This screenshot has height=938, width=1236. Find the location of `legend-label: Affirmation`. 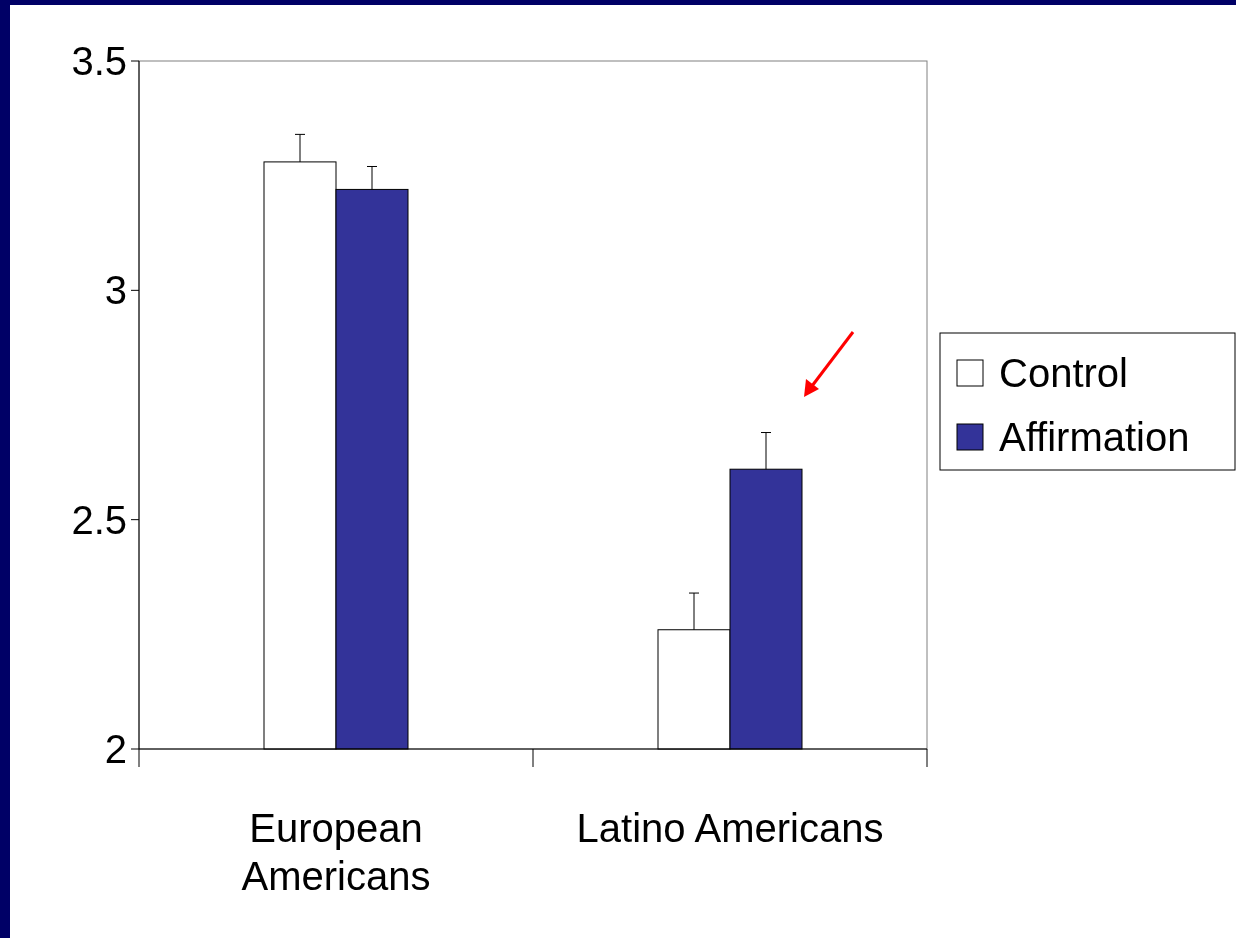

legend-label: Affirmation is located at coordinates (1094, 437).